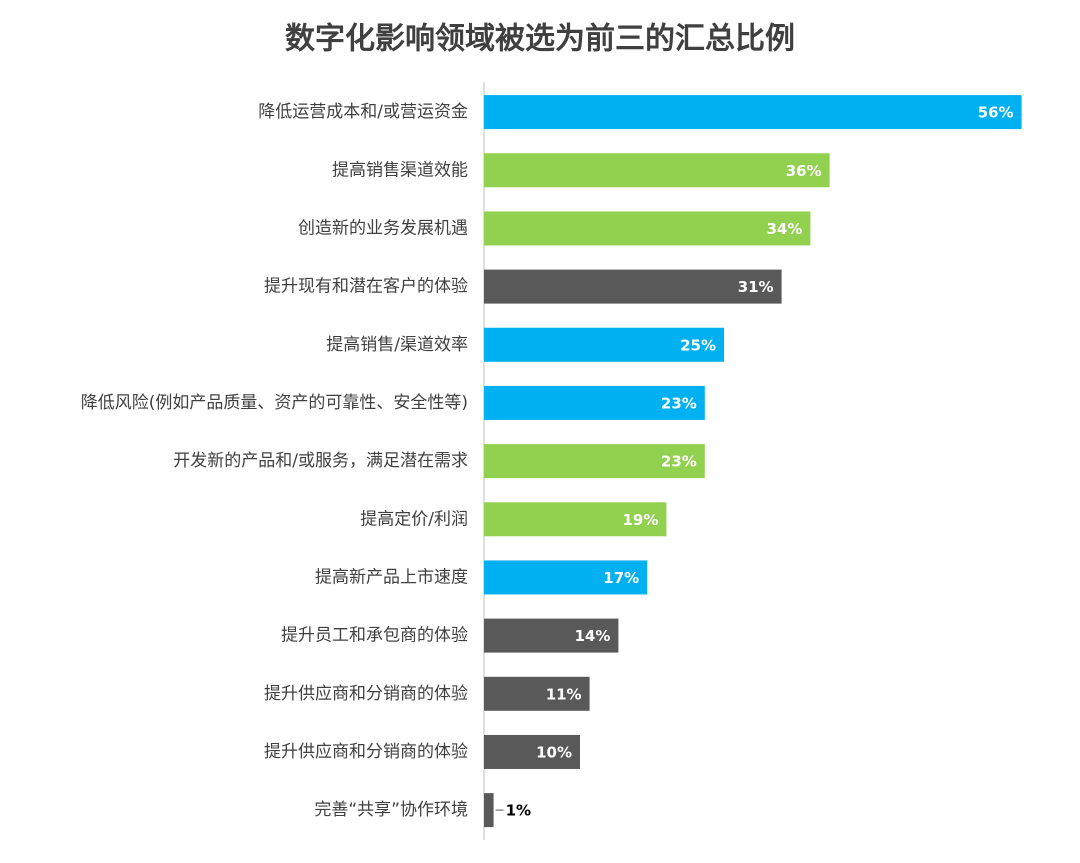  Describe the element at coordinates (540, 39) in the screenshot. I see `chart-title: 数字化影响领域被选为前三的汇总比例` at that location.